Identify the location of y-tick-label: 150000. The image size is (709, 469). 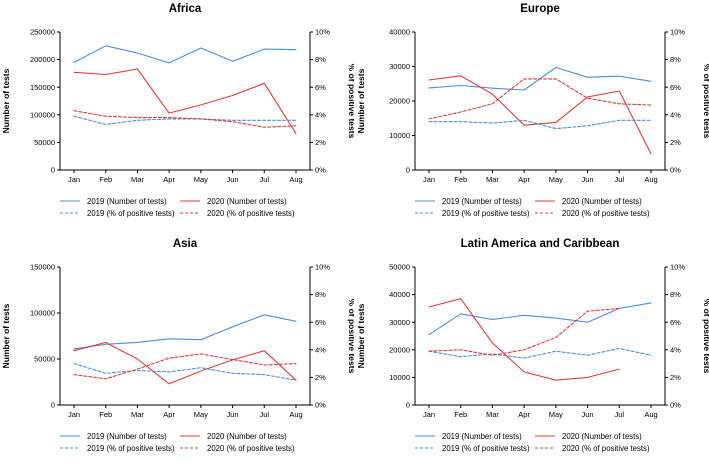
(42, 87).